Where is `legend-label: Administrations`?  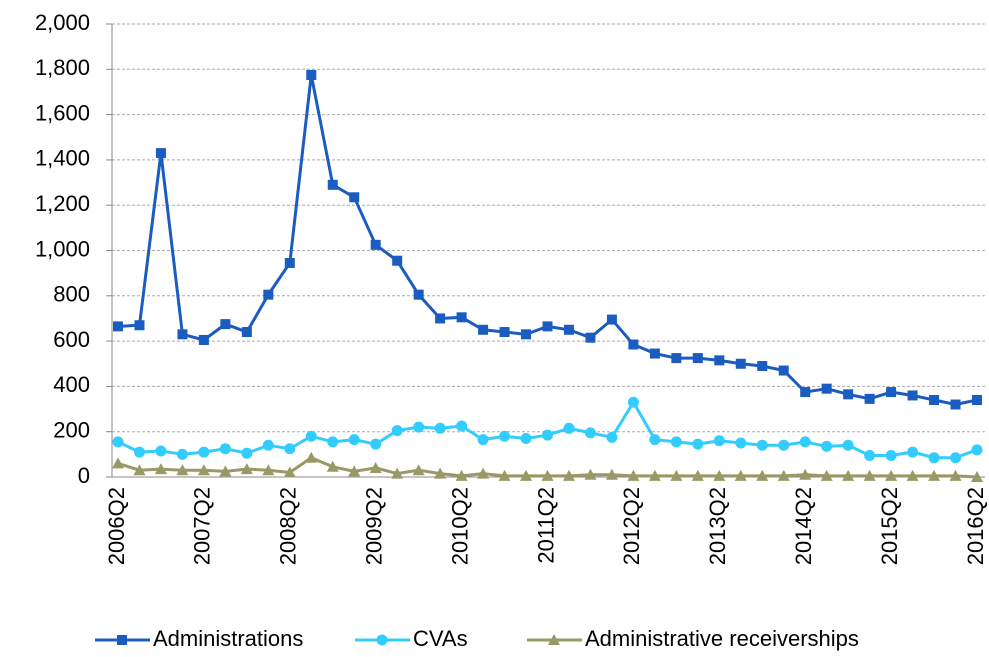 legend-label: Administrations is located at coordinates (228, 638).